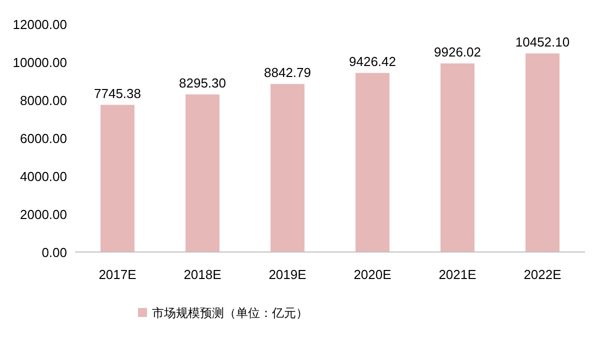 This screenshot has width=599, height=346. What do you see at coordinates (54, 252) in the screenshot?
I see `y-tick-label: 0.00` at bounding box center [54, 252].